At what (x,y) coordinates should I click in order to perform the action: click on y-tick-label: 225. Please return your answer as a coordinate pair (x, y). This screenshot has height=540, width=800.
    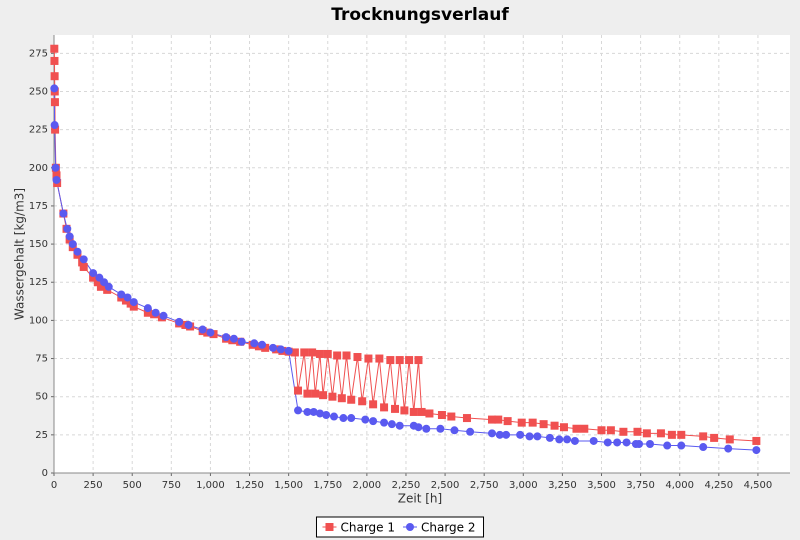
    Looking at the image, I should click on (38, 130).